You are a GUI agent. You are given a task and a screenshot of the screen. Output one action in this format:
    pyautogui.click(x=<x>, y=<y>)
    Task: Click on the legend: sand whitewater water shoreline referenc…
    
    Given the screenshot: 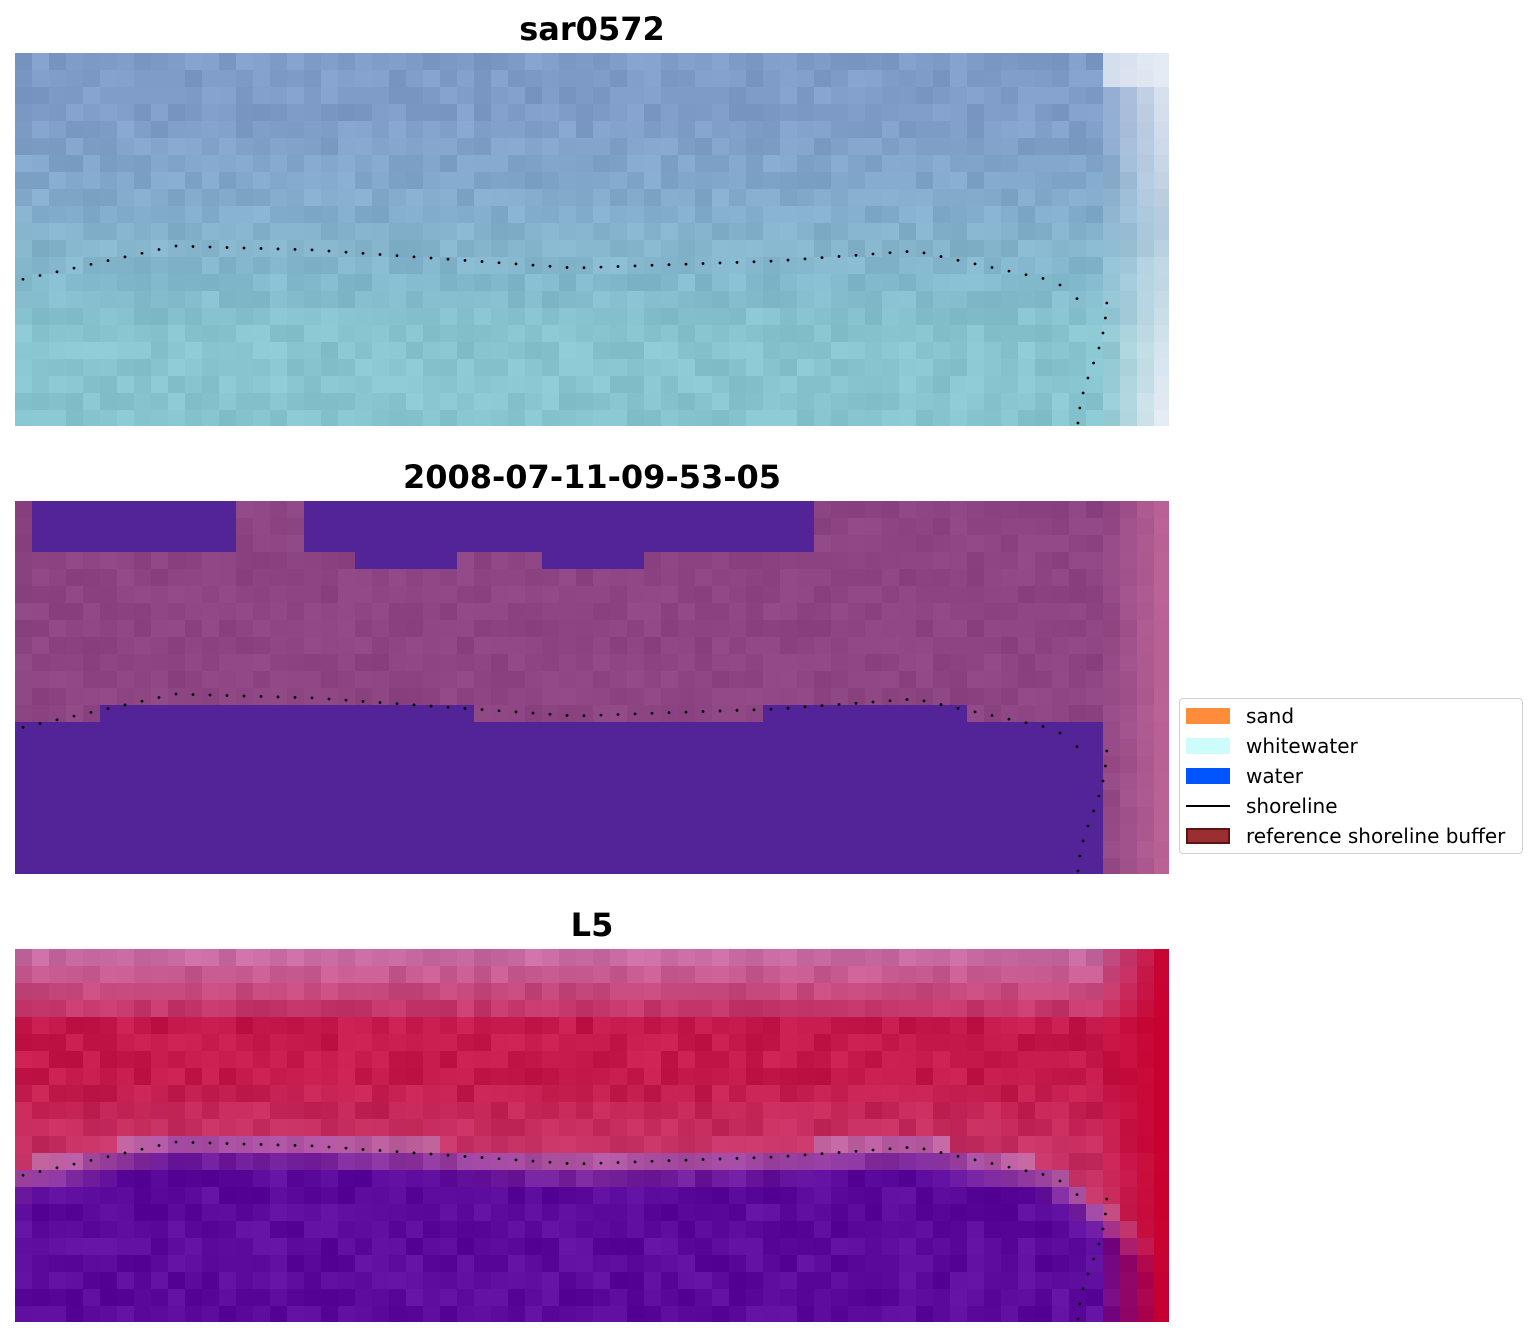 What is the action you would take?
    pyautogui.click(x=1351, y=776)
    